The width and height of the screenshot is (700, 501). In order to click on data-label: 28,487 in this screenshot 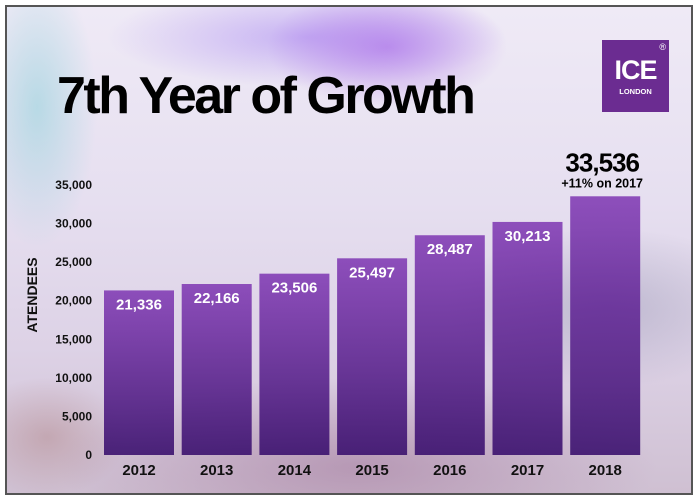, I will do `click(450, 249)`.